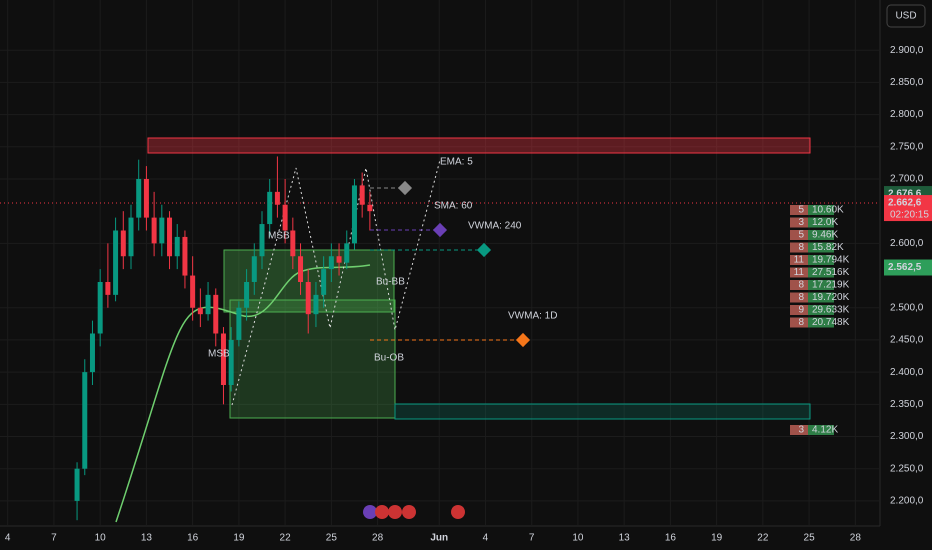 This screenshot has height=550, width=932. I want to click on currency: USD, so click(905, 16).